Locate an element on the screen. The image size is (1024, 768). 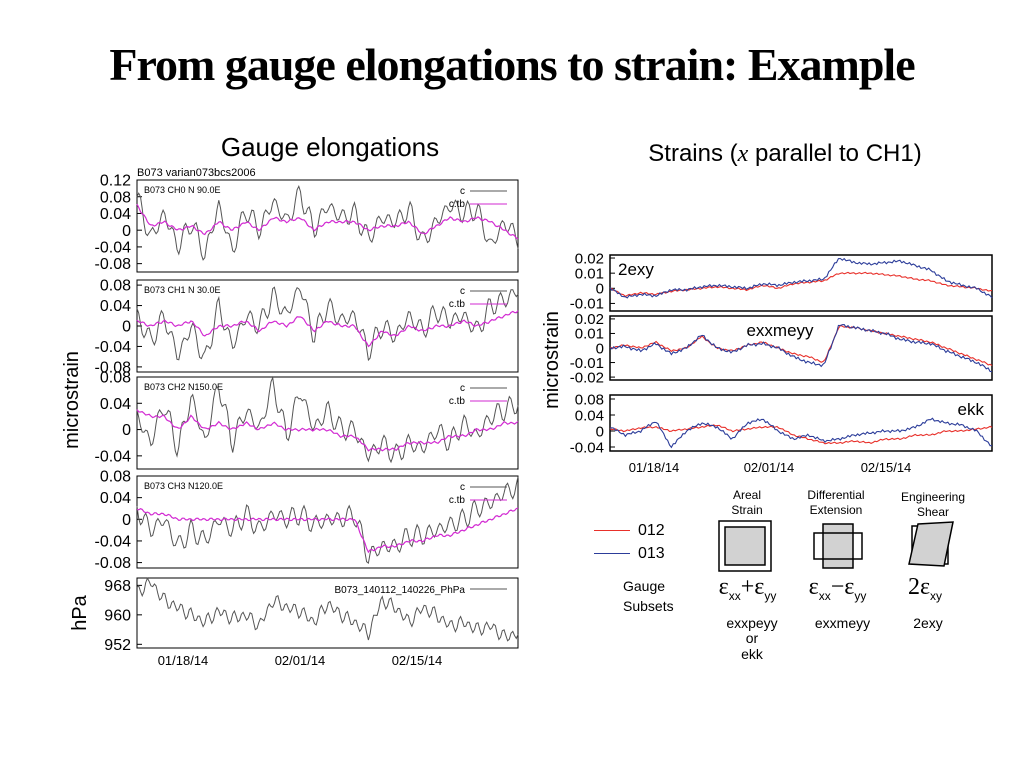
engineering-shear-title-line1: Engineering is located at coordinates (933, 497).